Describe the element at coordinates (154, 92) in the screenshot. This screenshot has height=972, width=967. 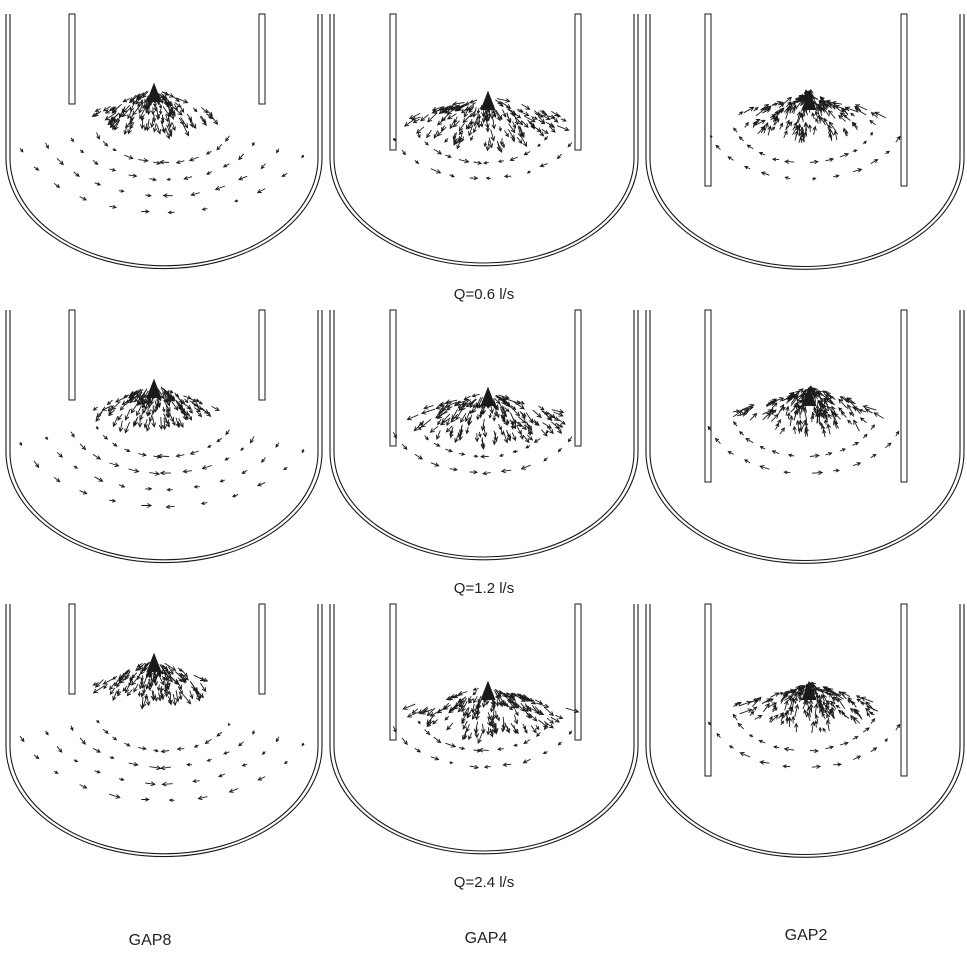
I see `jet-apex` at that location.